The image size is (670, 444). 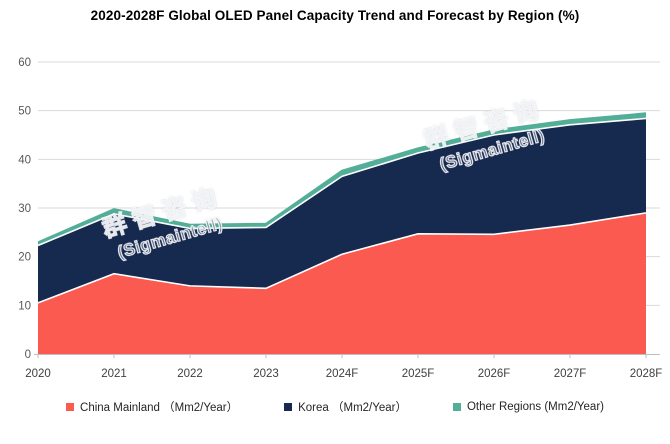 What do you see at coordinates (418, 374) in the screenshot?
I see `x-tick-label-2025F: 2025F` at bounding box center [418, 374].